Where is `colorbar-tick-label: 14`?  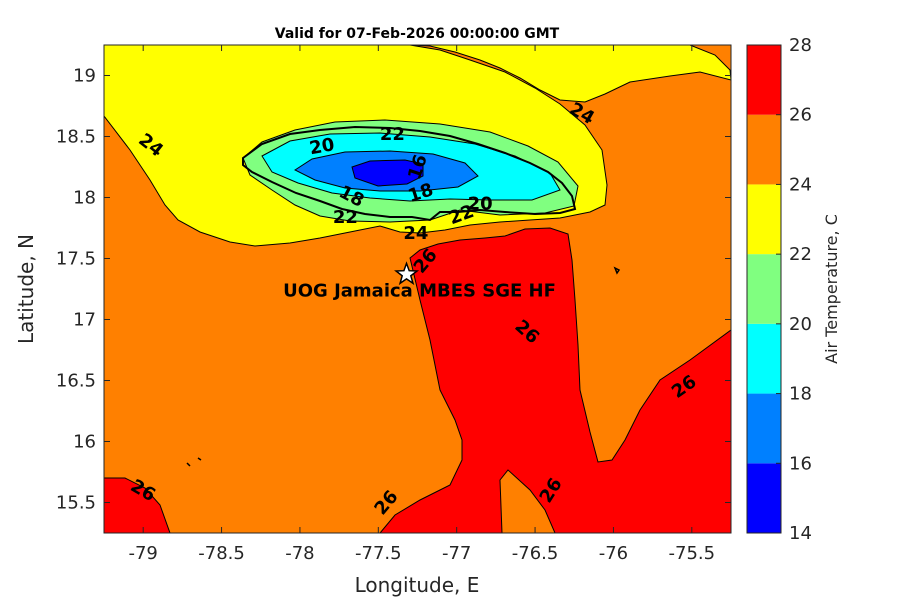 colorbar-tick-label: 14 is located at coordinates (800, 533).